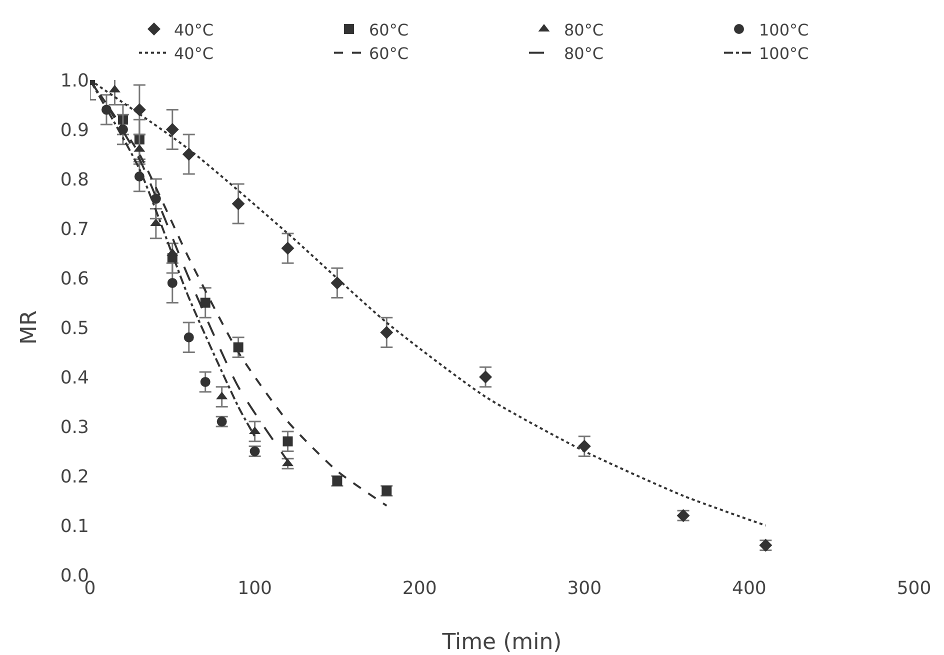 This screenshot has width=944, height=655. Describe the element at coordinates (74, 377) in the screenshot. I see `y-tick-label: 0.4` at that location.